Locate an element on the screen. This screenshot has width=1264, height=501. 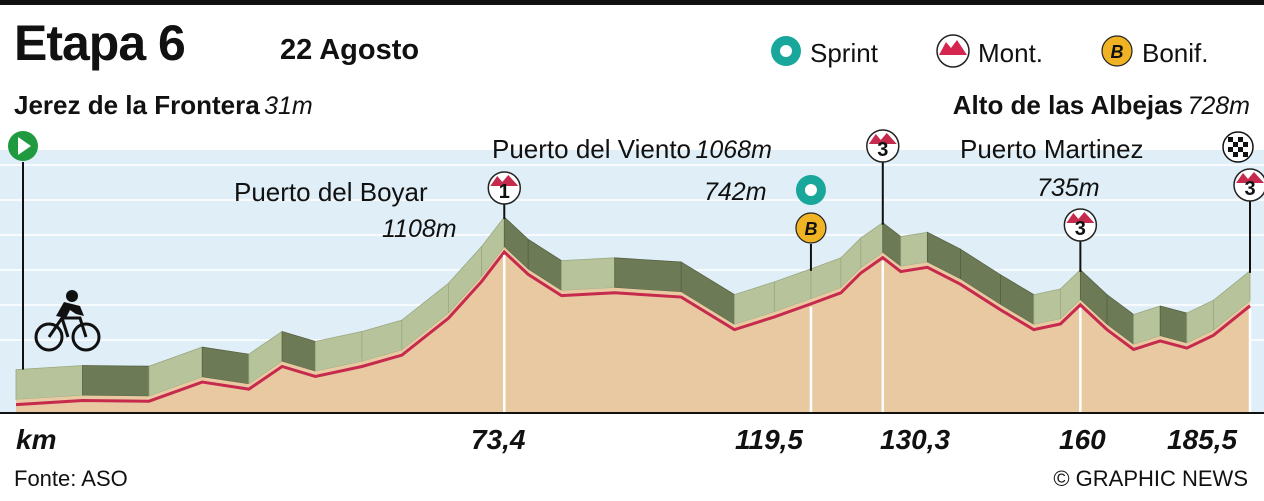
cyclist-head is located at coordinates (72, 296).